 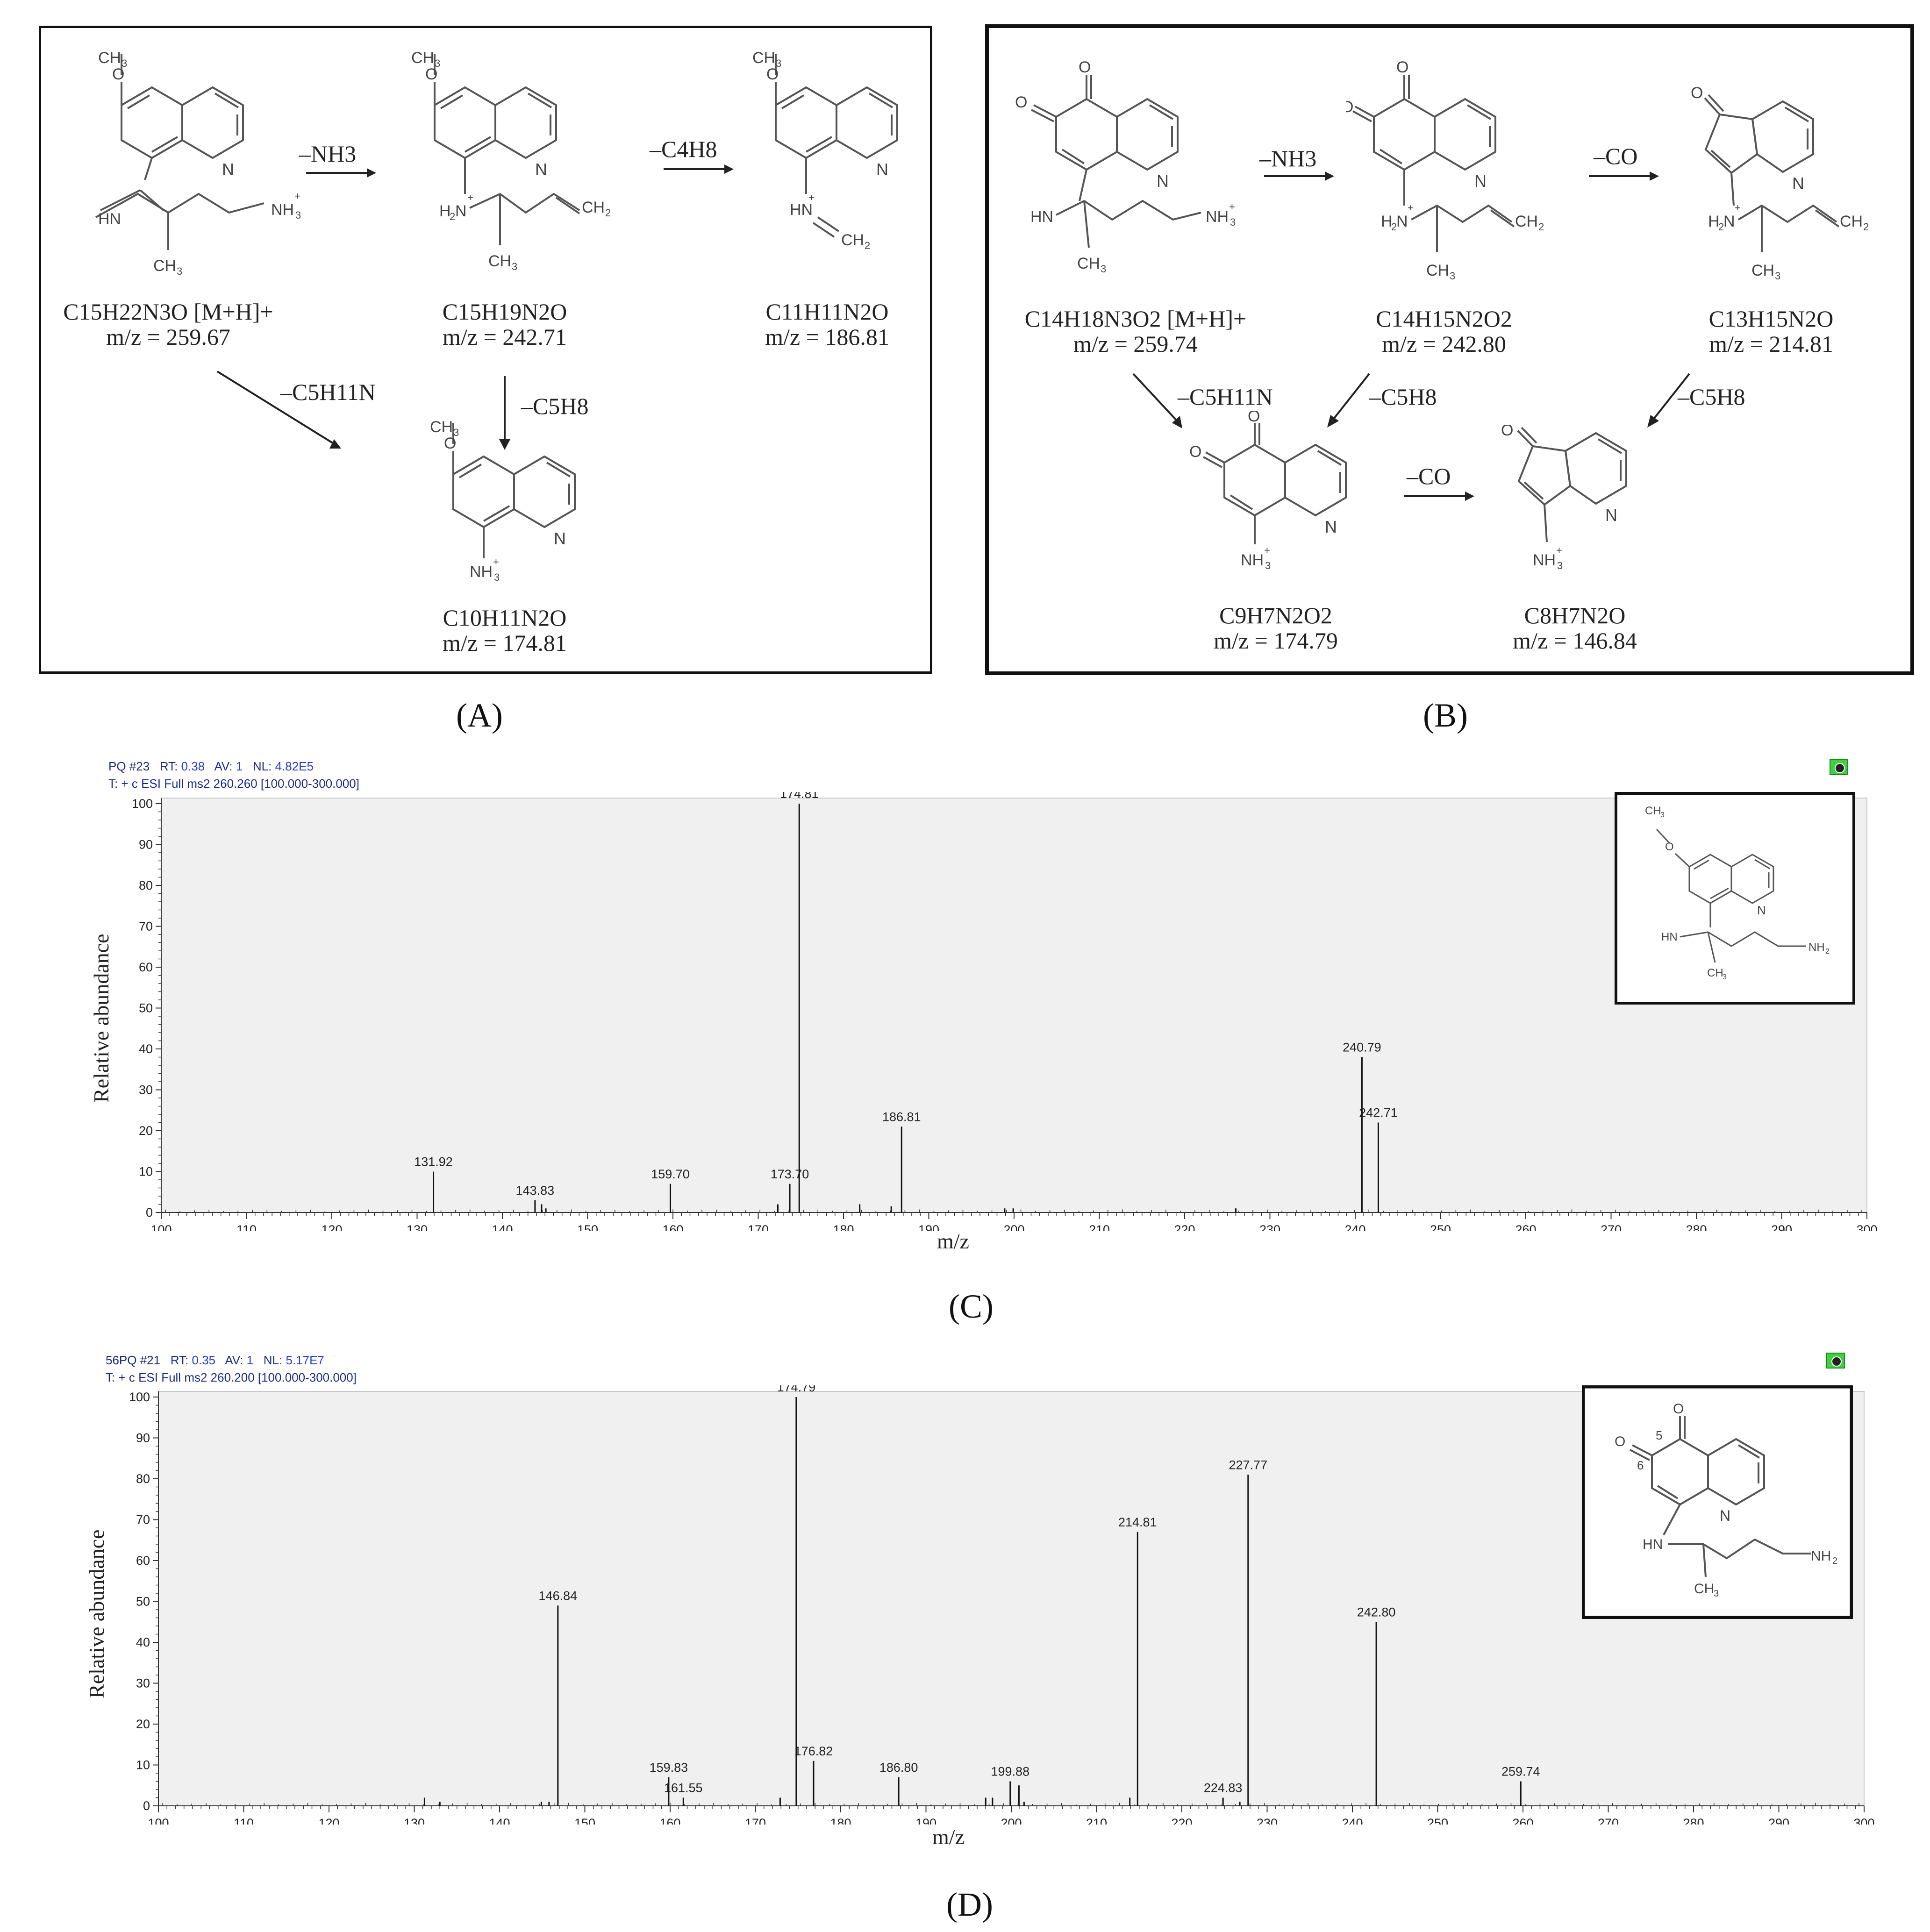 I want to click on spectrum-d-peak-label: 176.82, so click(x=813, y=1751).